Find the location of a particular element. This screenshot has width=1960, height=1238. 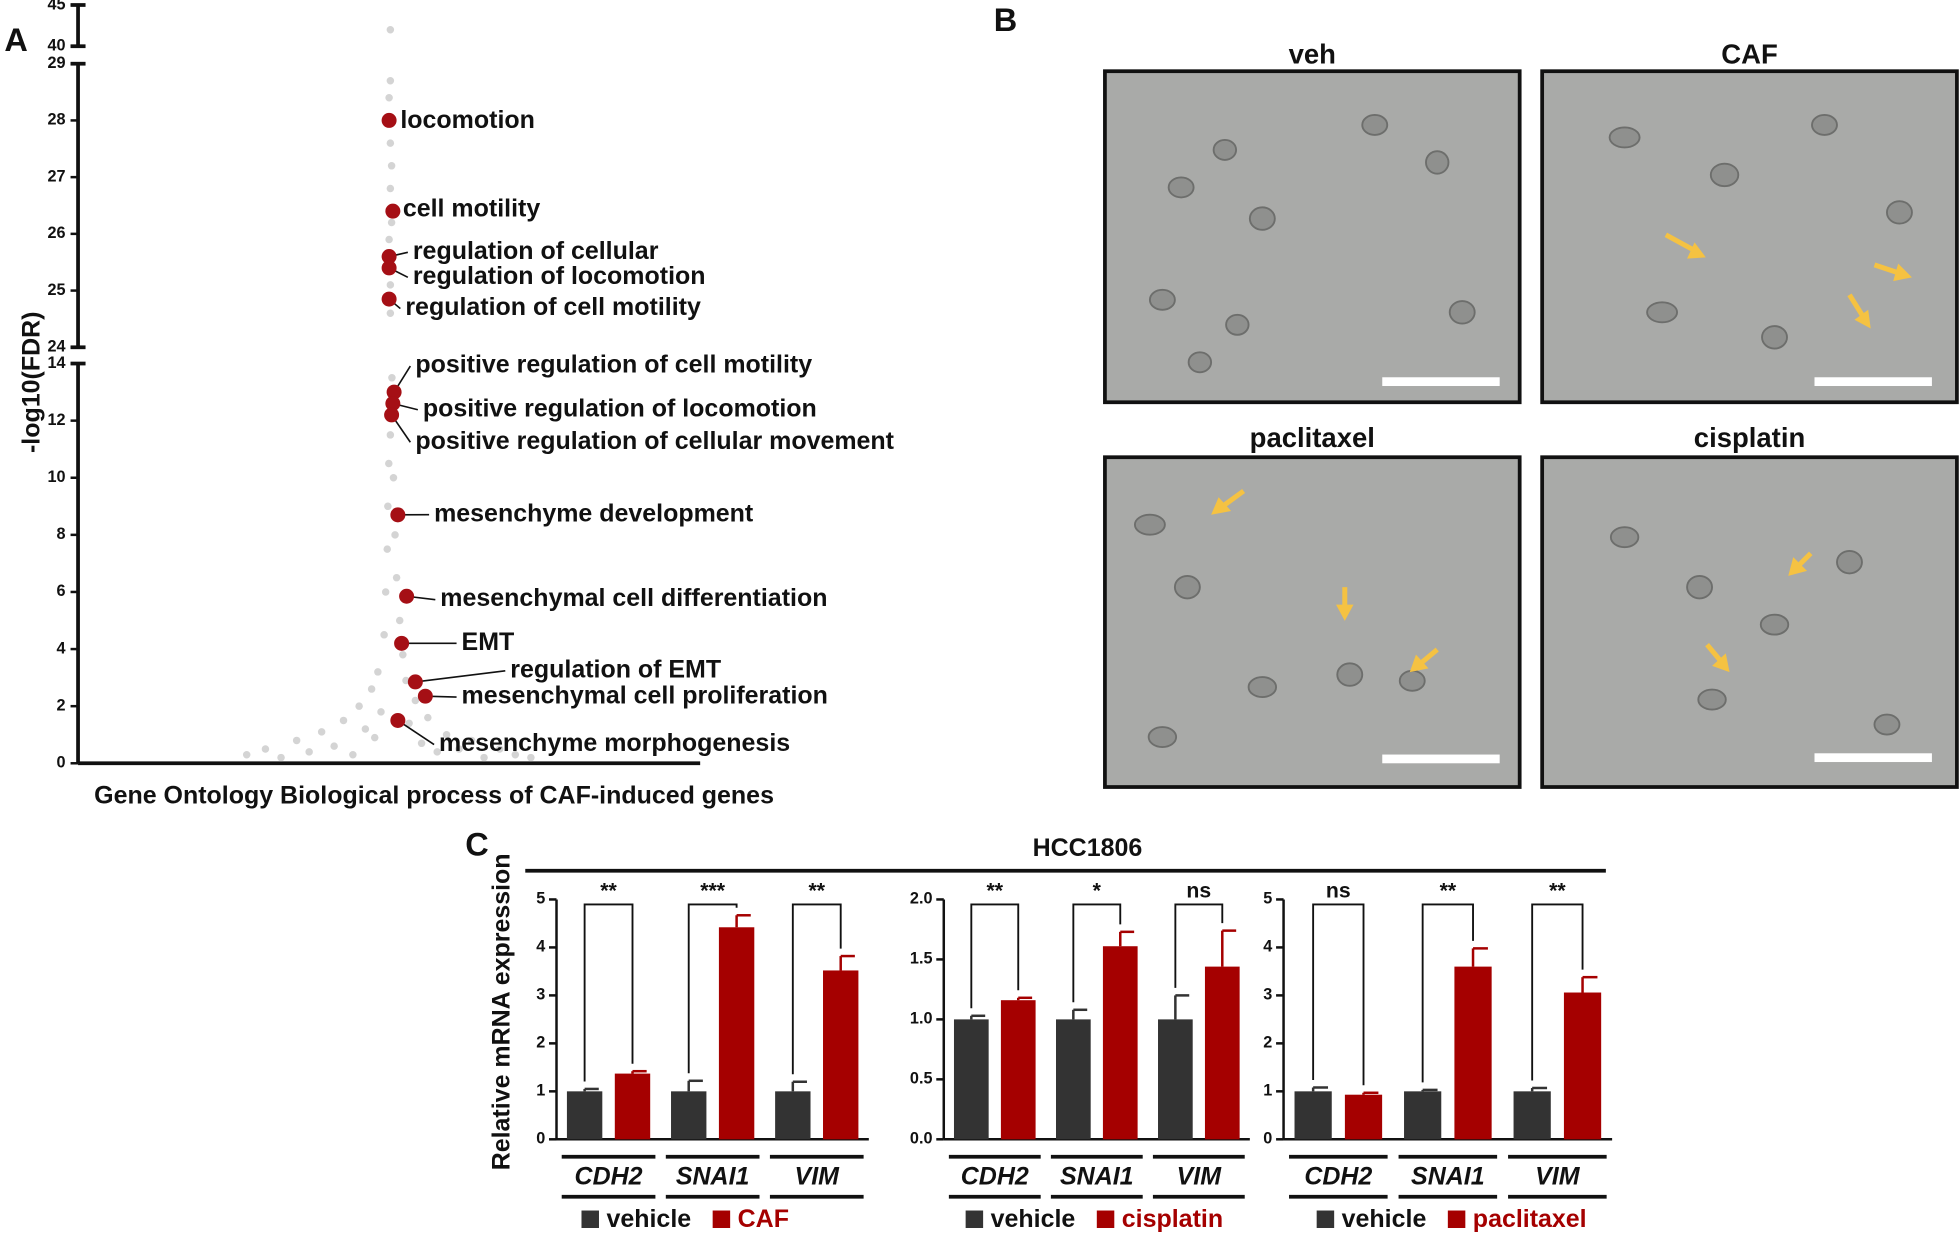

scale-bars is located at coordinates (1657, 570).